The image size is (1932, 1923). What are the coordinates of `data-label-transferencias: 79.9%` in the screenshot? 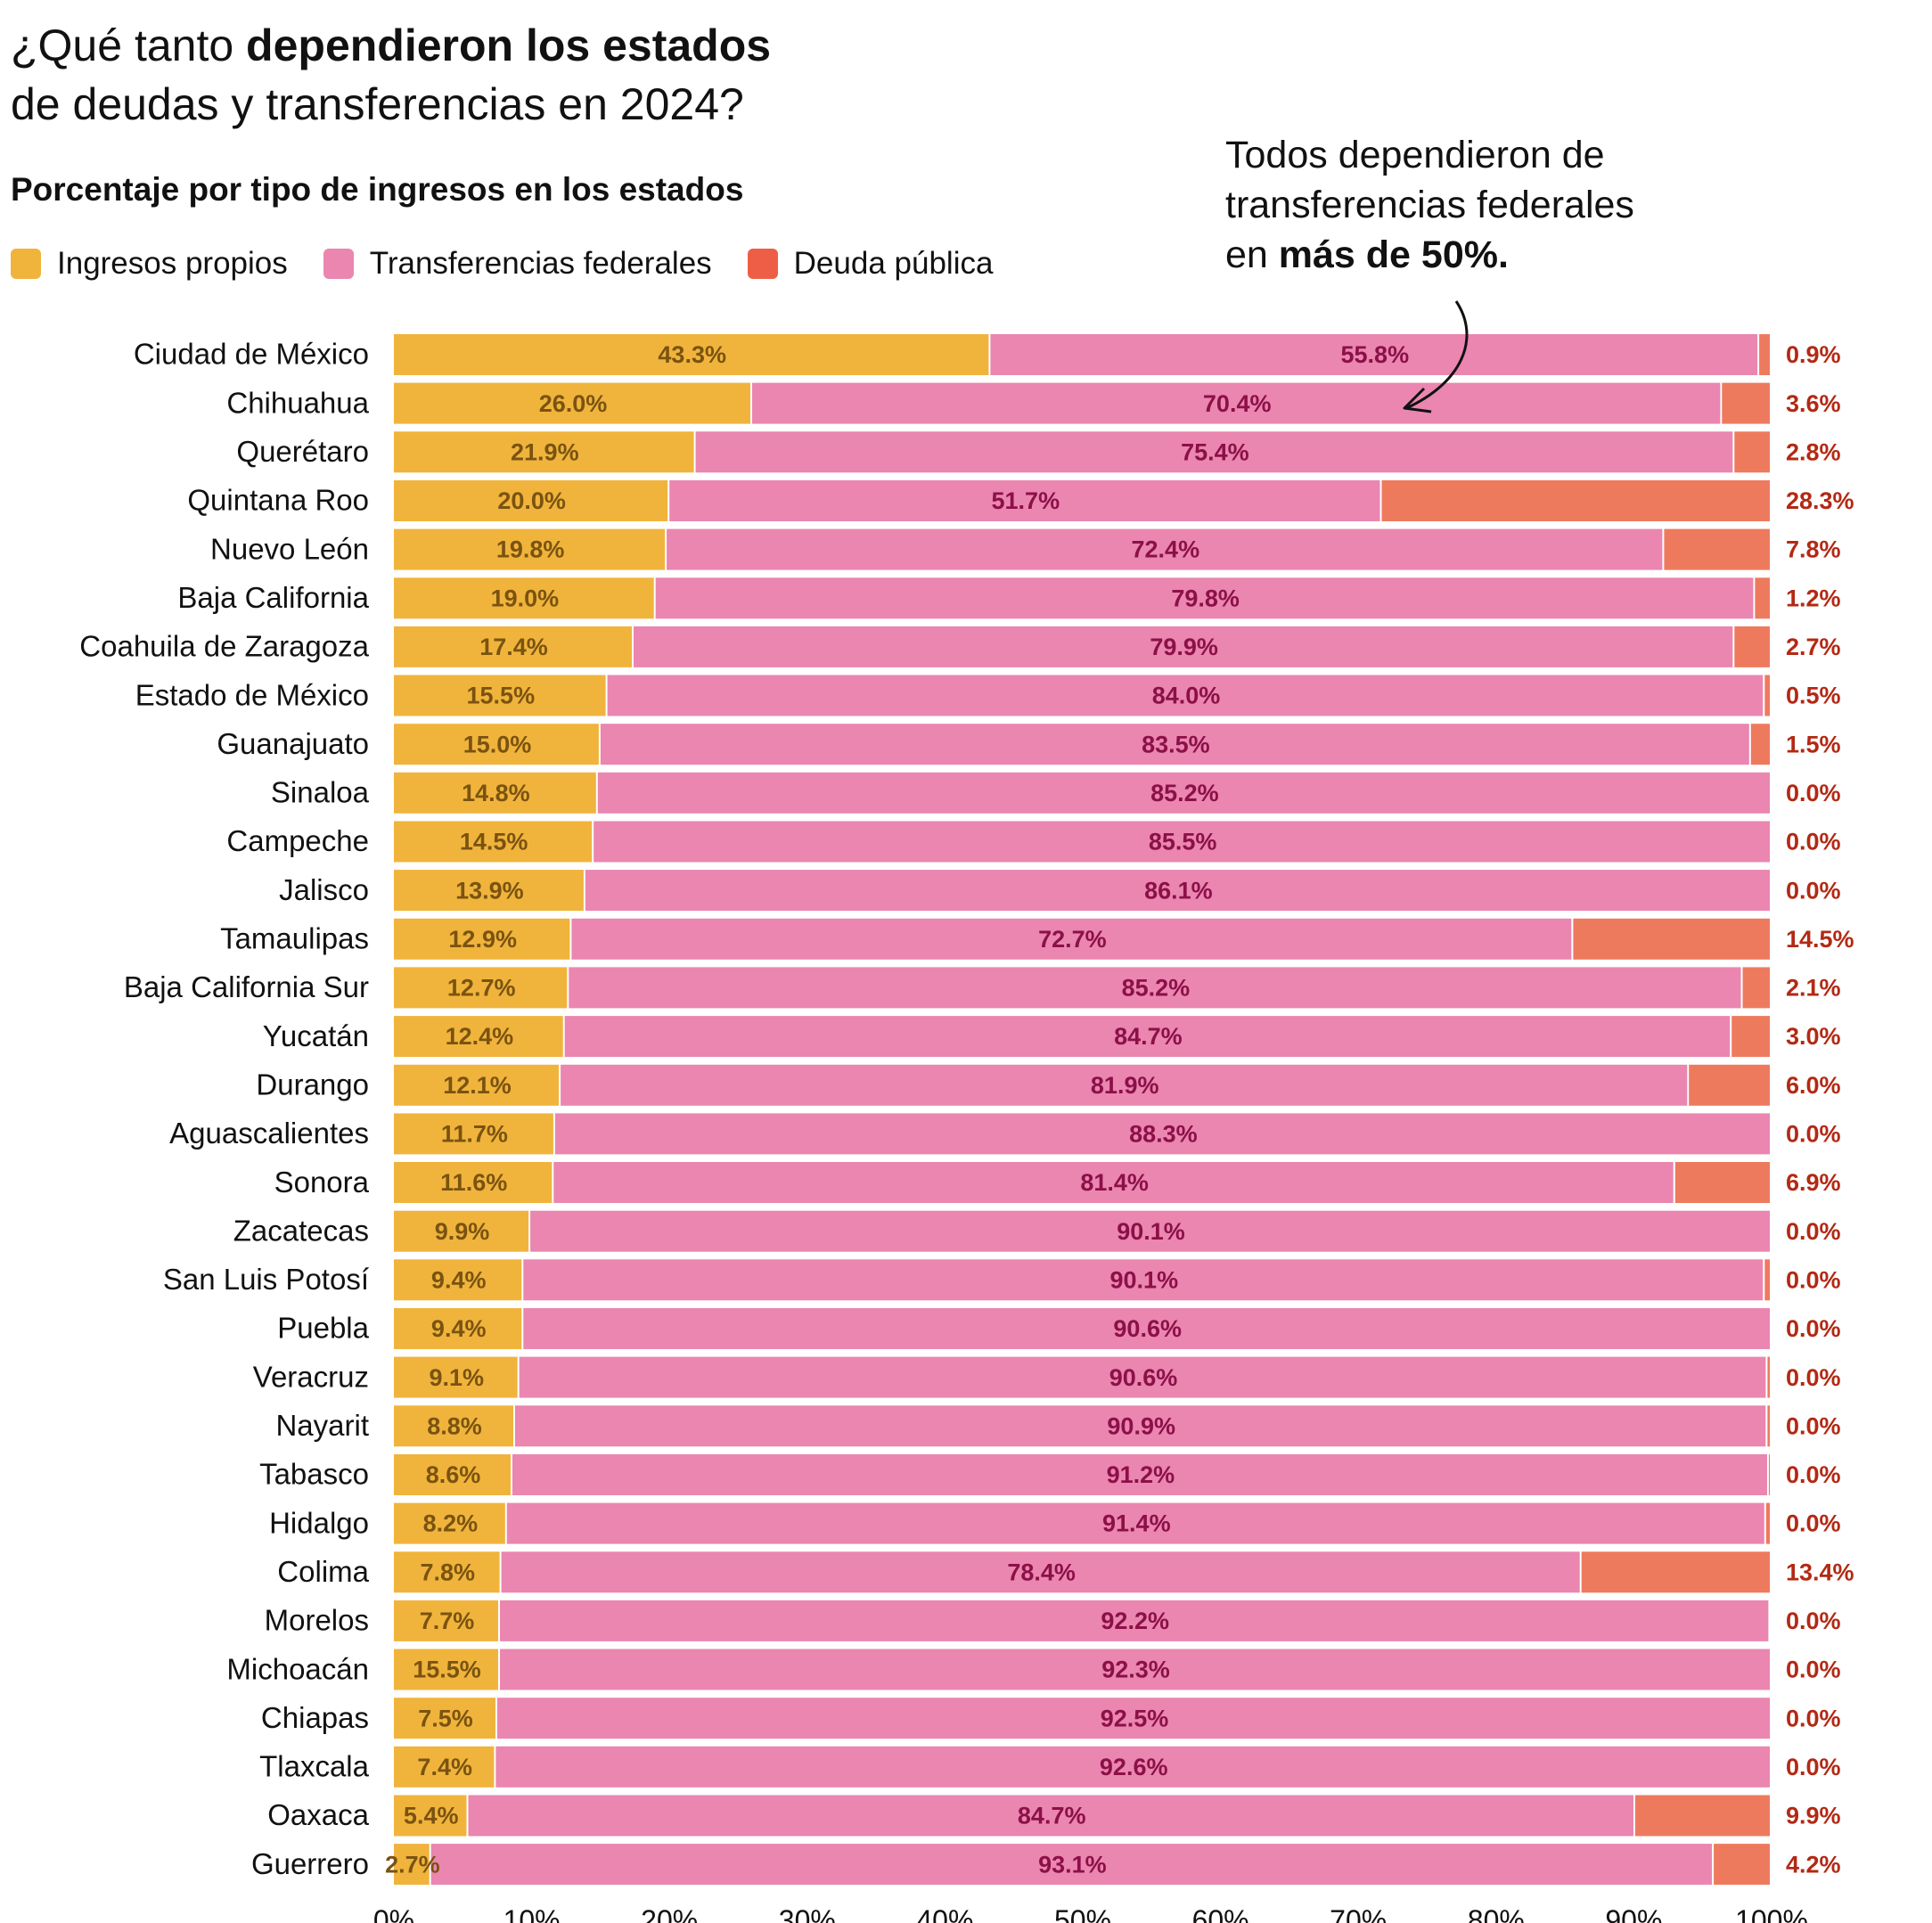 It's located at (1184, 647).